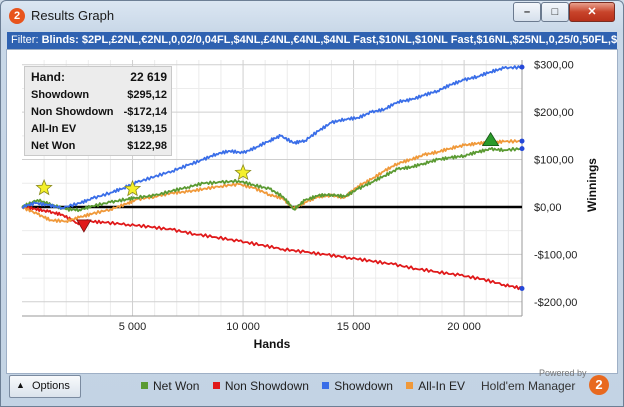 The width and height of the screenshot is (624, 407). Describe the element at coordinates (528, 386) in the screenshot. I see `brand-name: Hold'em Manager` at that location.